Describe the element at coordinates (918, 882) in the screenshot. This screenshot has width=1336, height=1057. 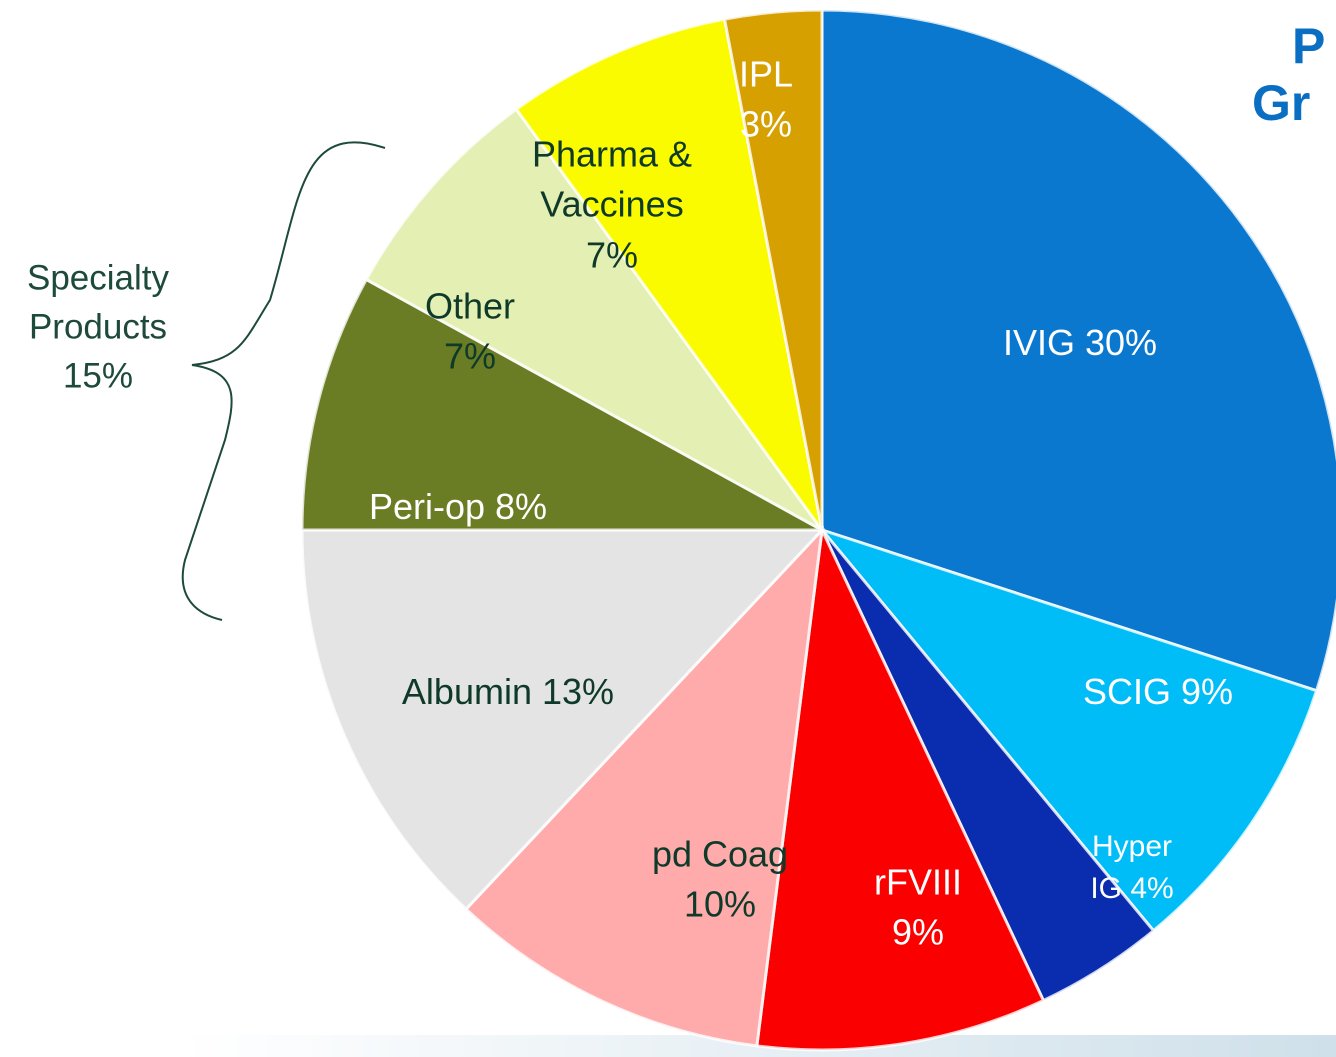
I see `category-label: rFVIII` at that location.